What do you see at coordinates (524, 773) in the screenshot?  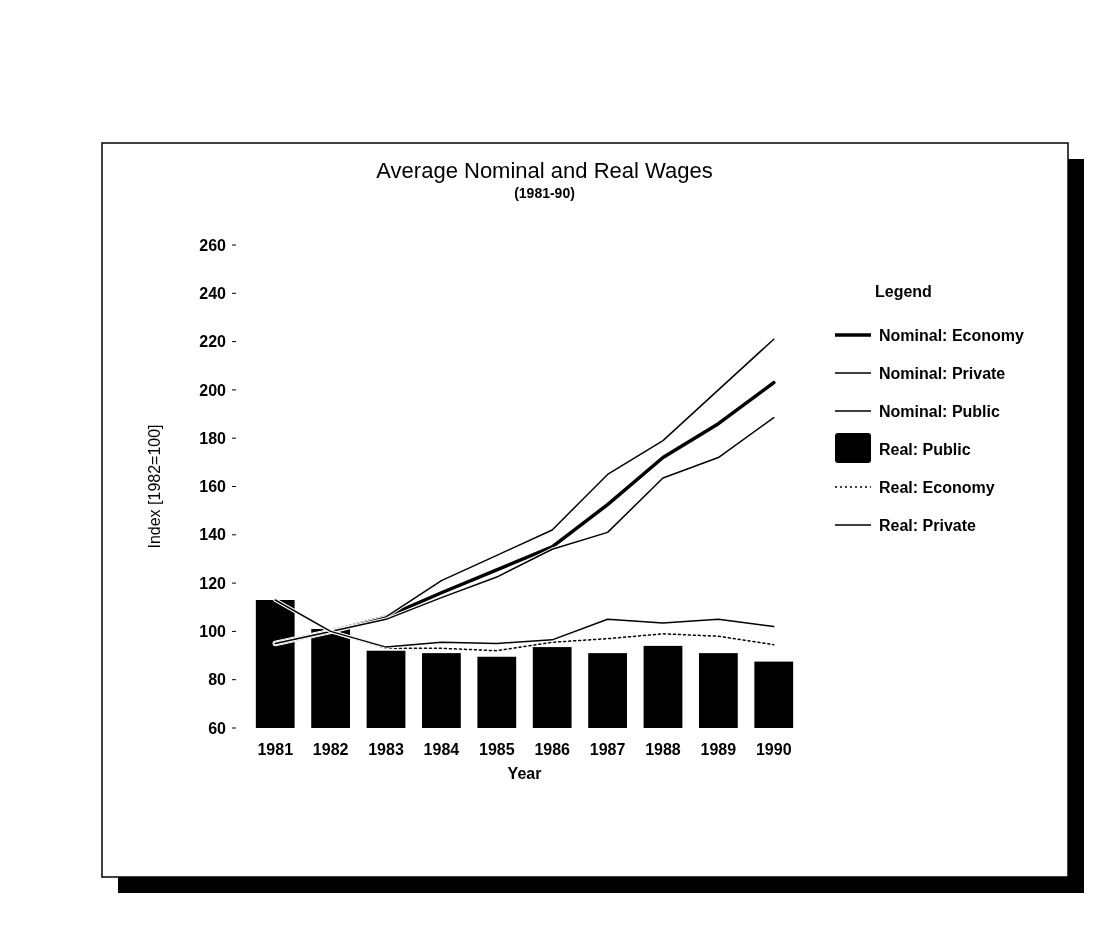 I see `x-axis-title: Year` at bounding box center [524, 773].